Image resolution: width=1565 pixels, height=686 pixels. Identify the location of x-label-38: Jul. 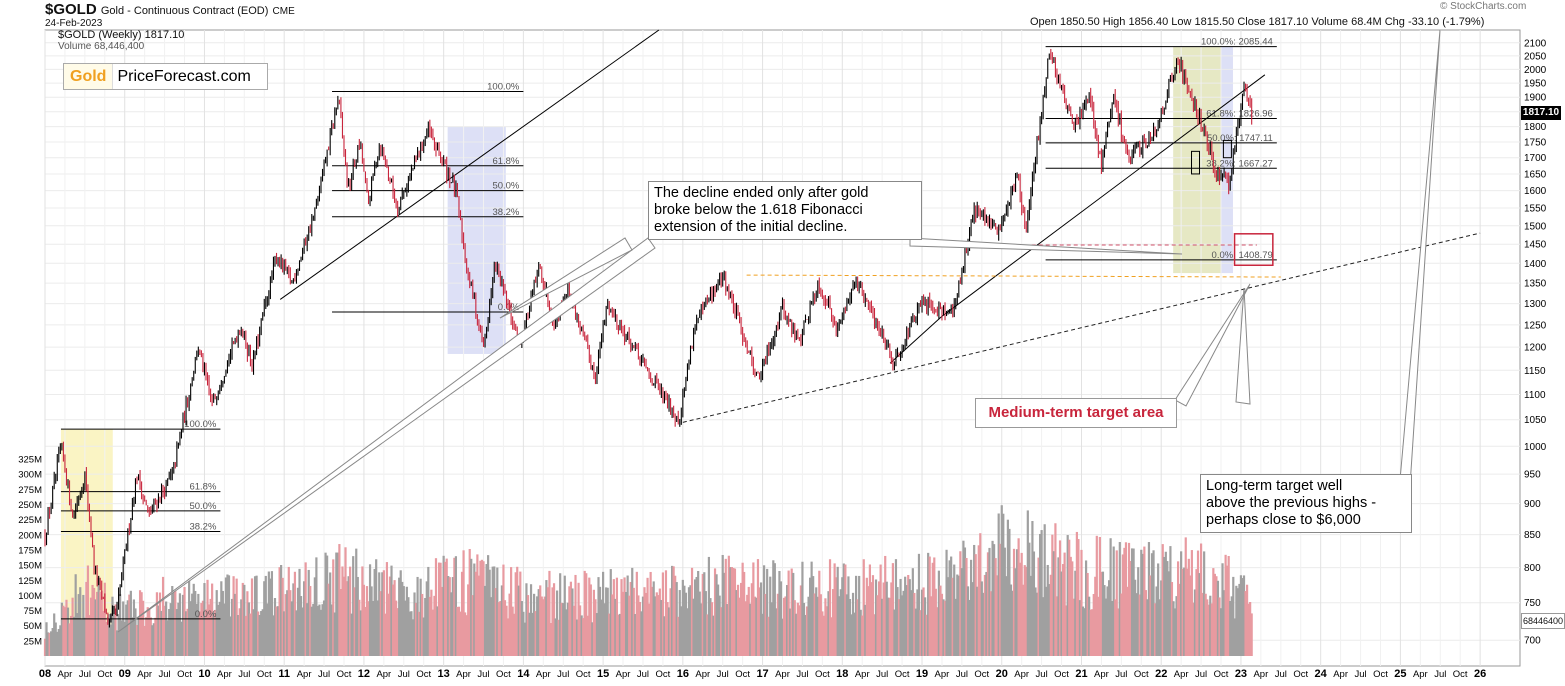
(802, 674).